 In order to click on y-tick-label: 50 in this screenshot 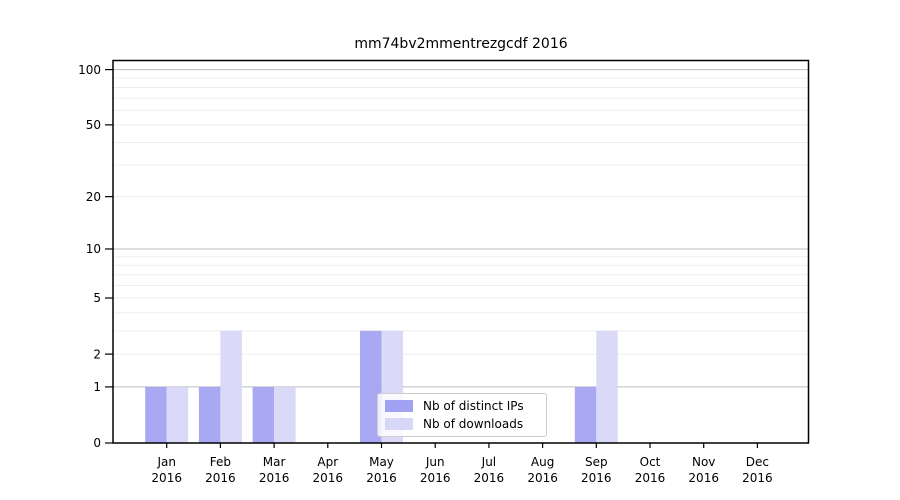, I will do `click(93, 125)`.